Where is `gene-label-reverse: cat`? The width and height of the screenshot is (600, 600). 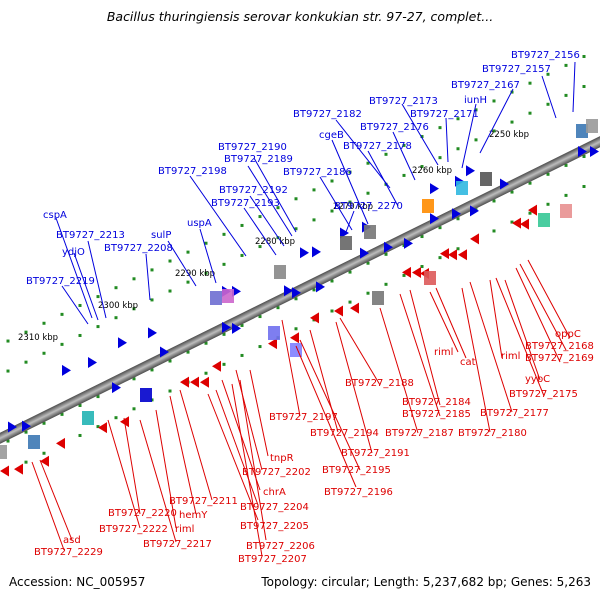
gene-label-reverse: cat is located at coordinates (468, 362).